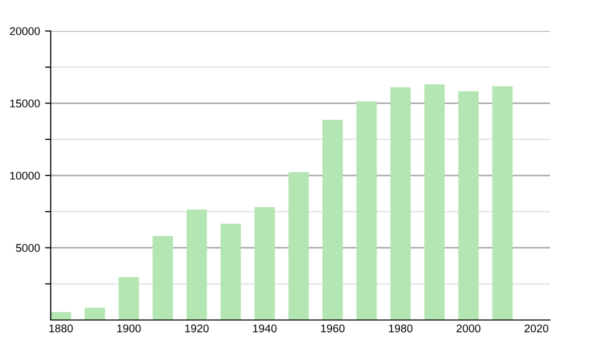 The image size is (600, 350). What do you see at coordinates (468, 328) in the screenshot?
I see `x-tick-label: 2000` at bounding box center [468, 328].